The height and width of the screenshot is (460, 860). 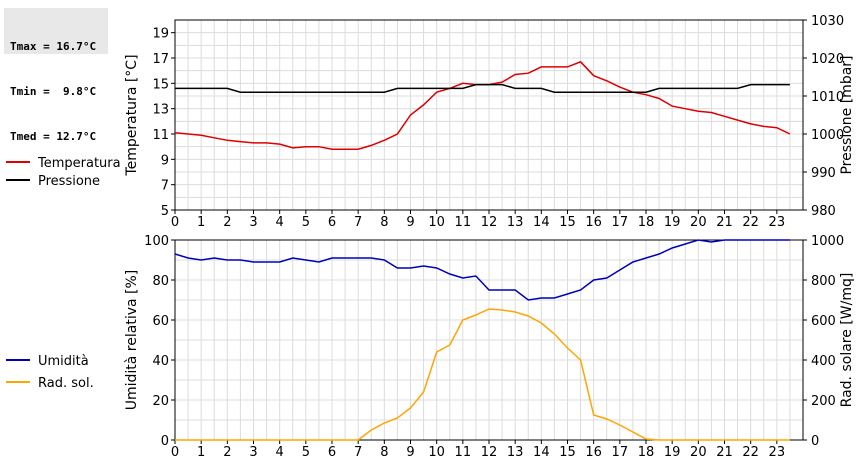 What do you see at coordinates (165, 186) in the screenshot?
I see `y-tick-label: 7` at bounding box center [165, 186].